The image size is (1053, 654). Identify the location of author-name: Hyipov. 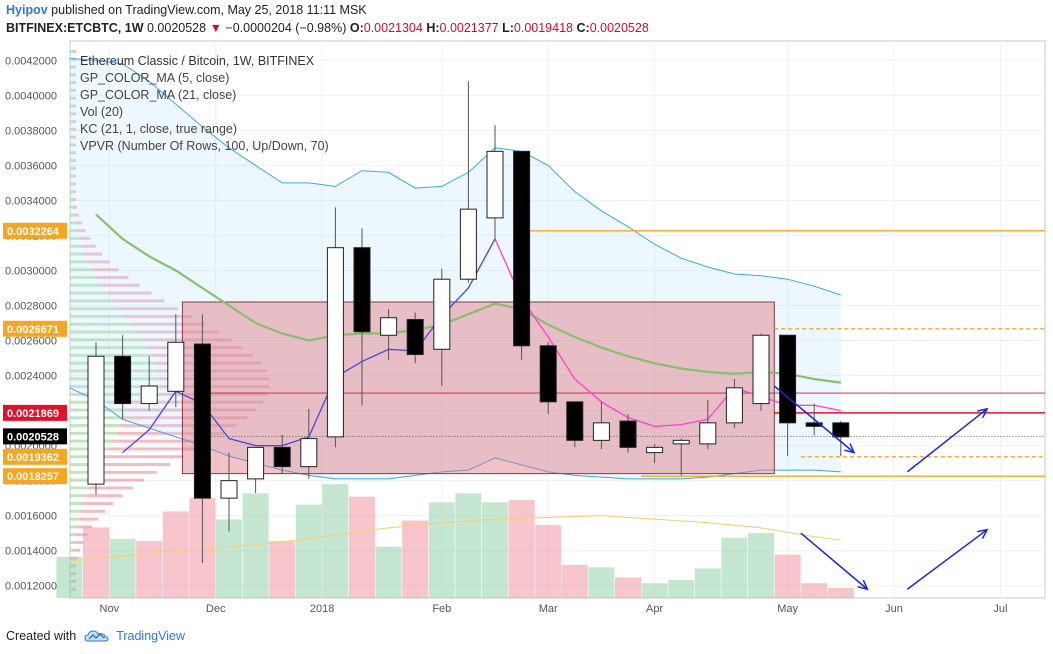
(27, 10).